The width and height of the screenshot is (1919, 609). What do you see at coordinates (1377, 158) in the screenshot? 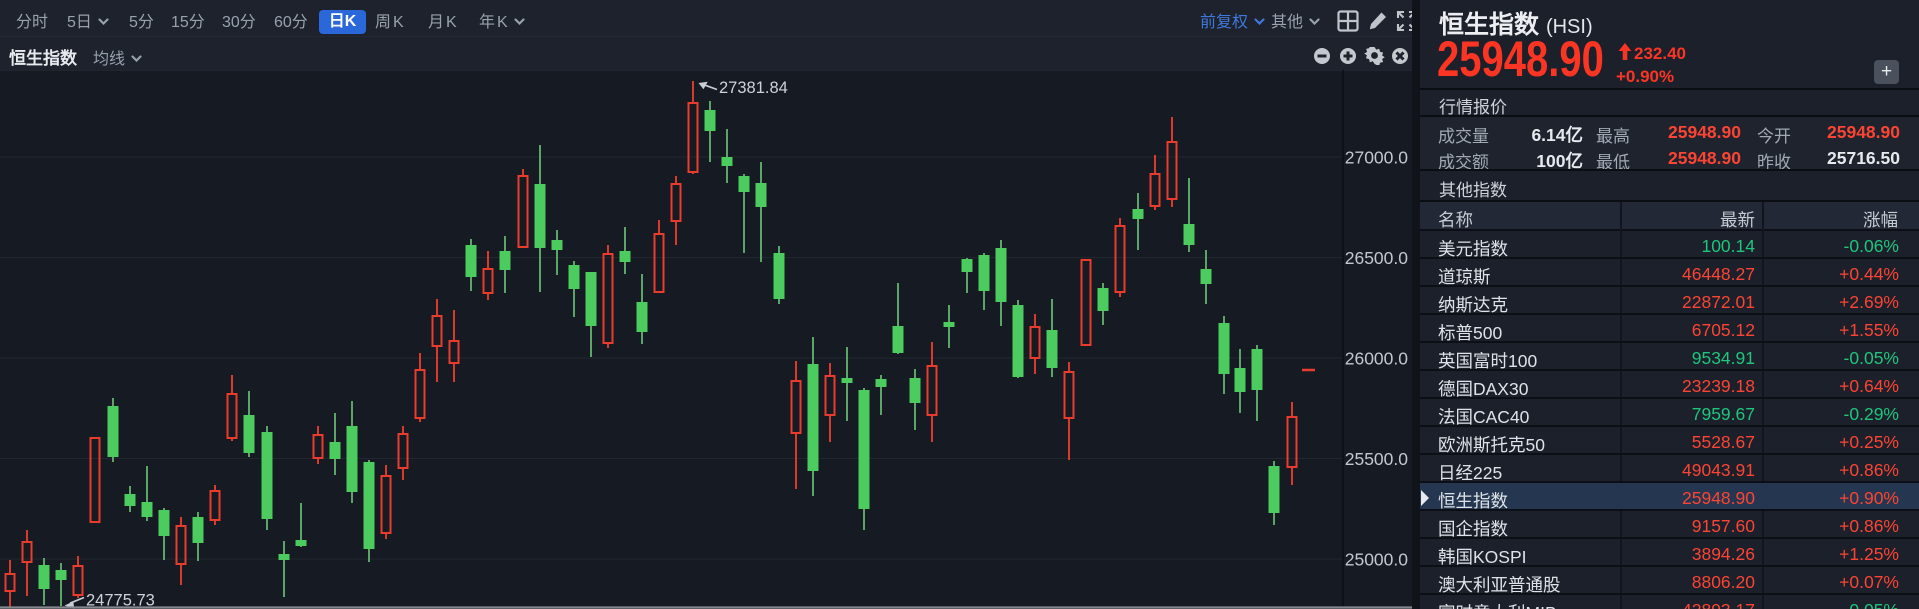
I see `svg-text: 27000.0` at bounding box center [1377, 158].